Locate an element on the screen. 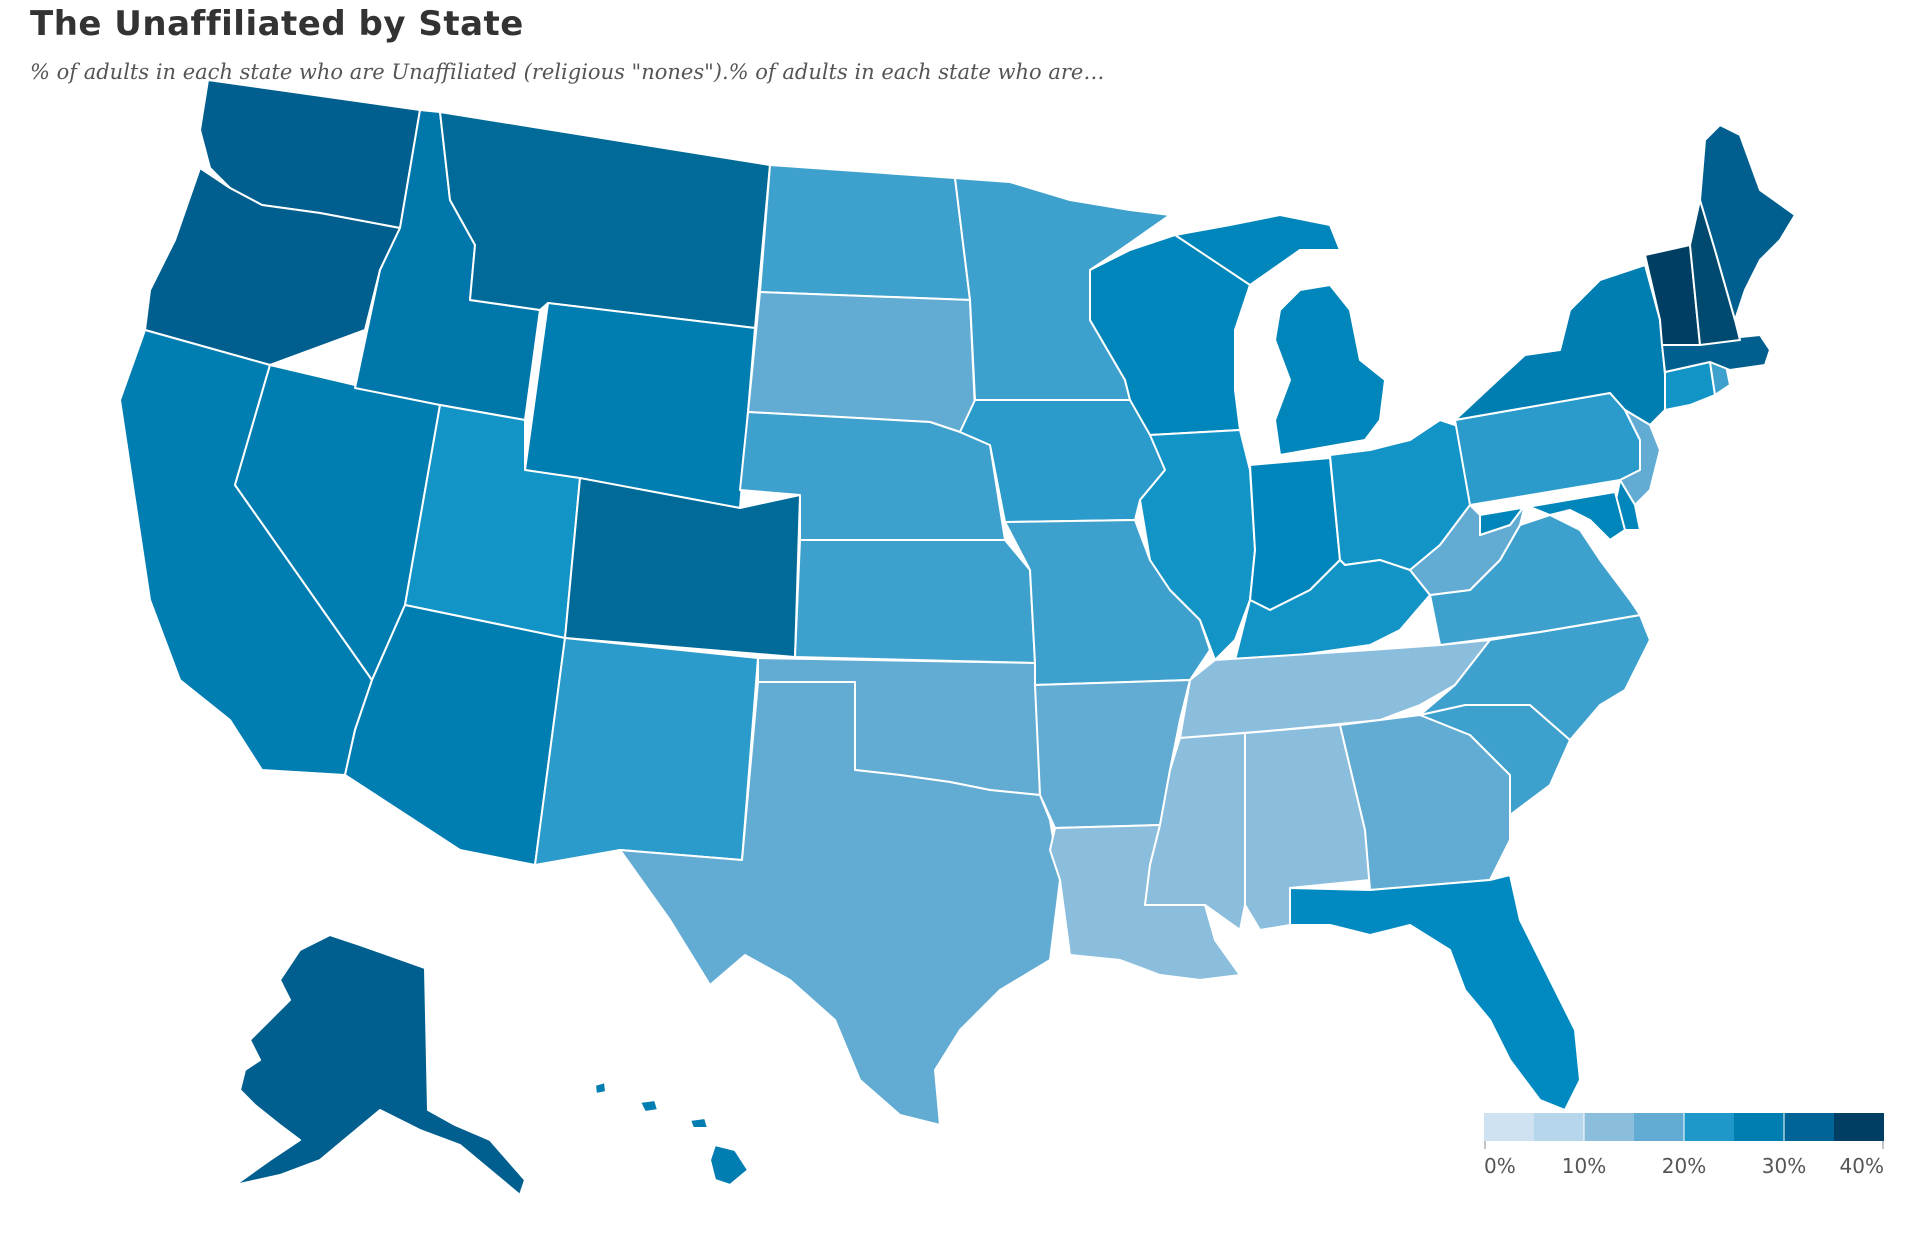 This screenshot has width=1916, height=1239. map-title: The Unaffiliated by State is located at coordinates (277, 24).